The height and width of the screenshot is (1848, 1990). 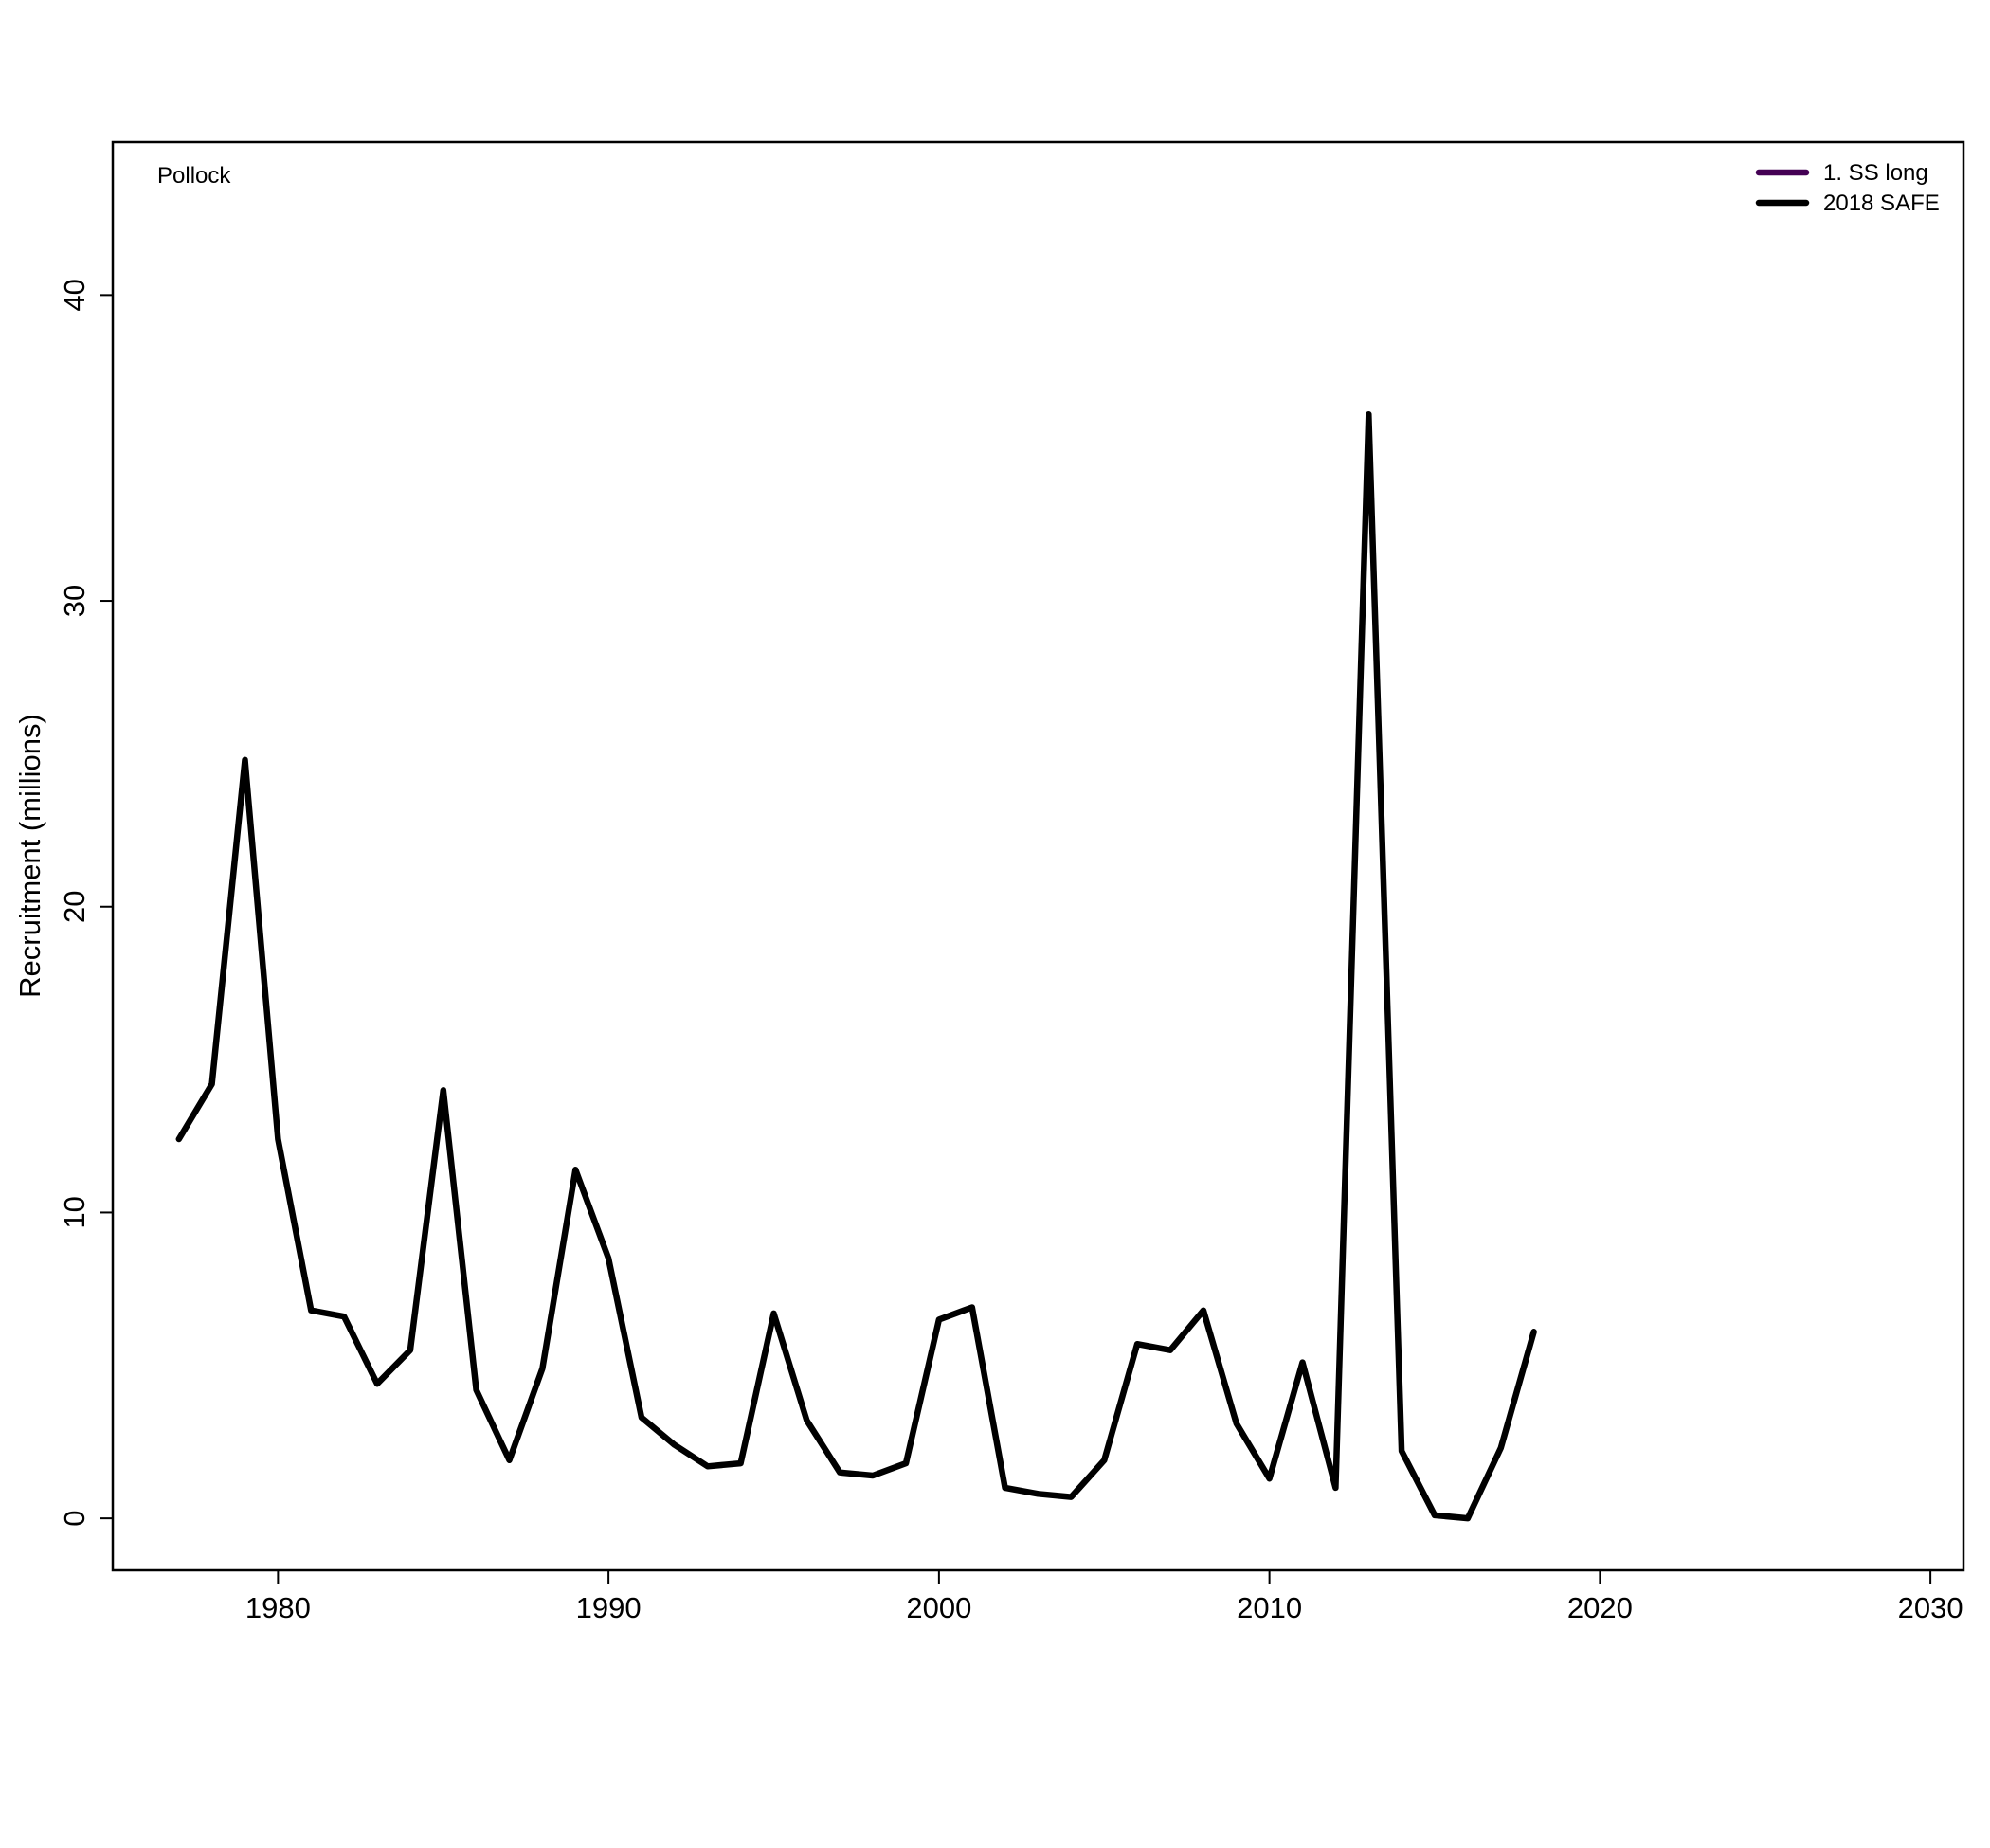 What do you see at coordinates (74, 295) in the screenshot?
I see `y-tick-label: 40` at bounding box center [74, 295].